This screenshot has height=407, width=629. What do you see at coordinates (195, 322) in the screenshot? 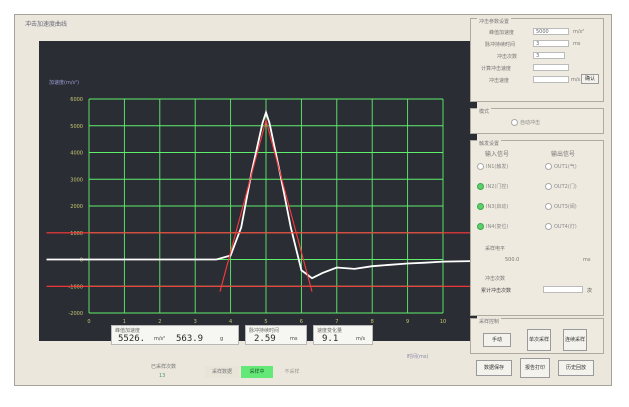
I see `x-tick-label: 3` at bounding box center [195, 322].